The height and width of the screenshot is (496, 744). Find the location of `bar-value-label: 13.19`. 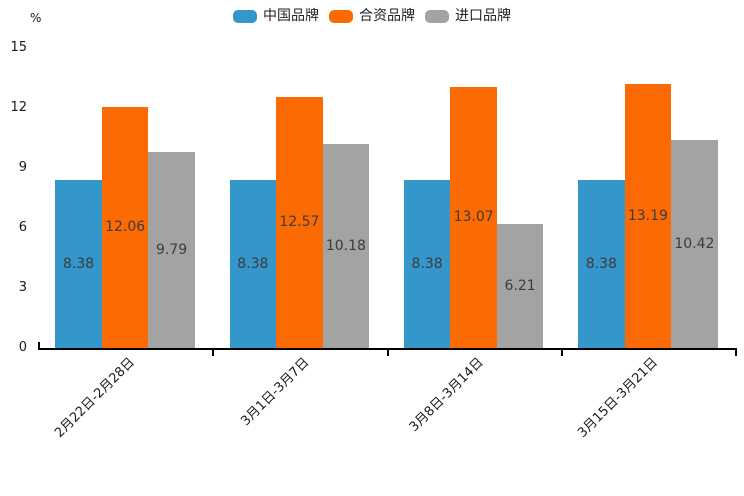

bar-value-label: 13.19 is located at coordinates (647, 216).